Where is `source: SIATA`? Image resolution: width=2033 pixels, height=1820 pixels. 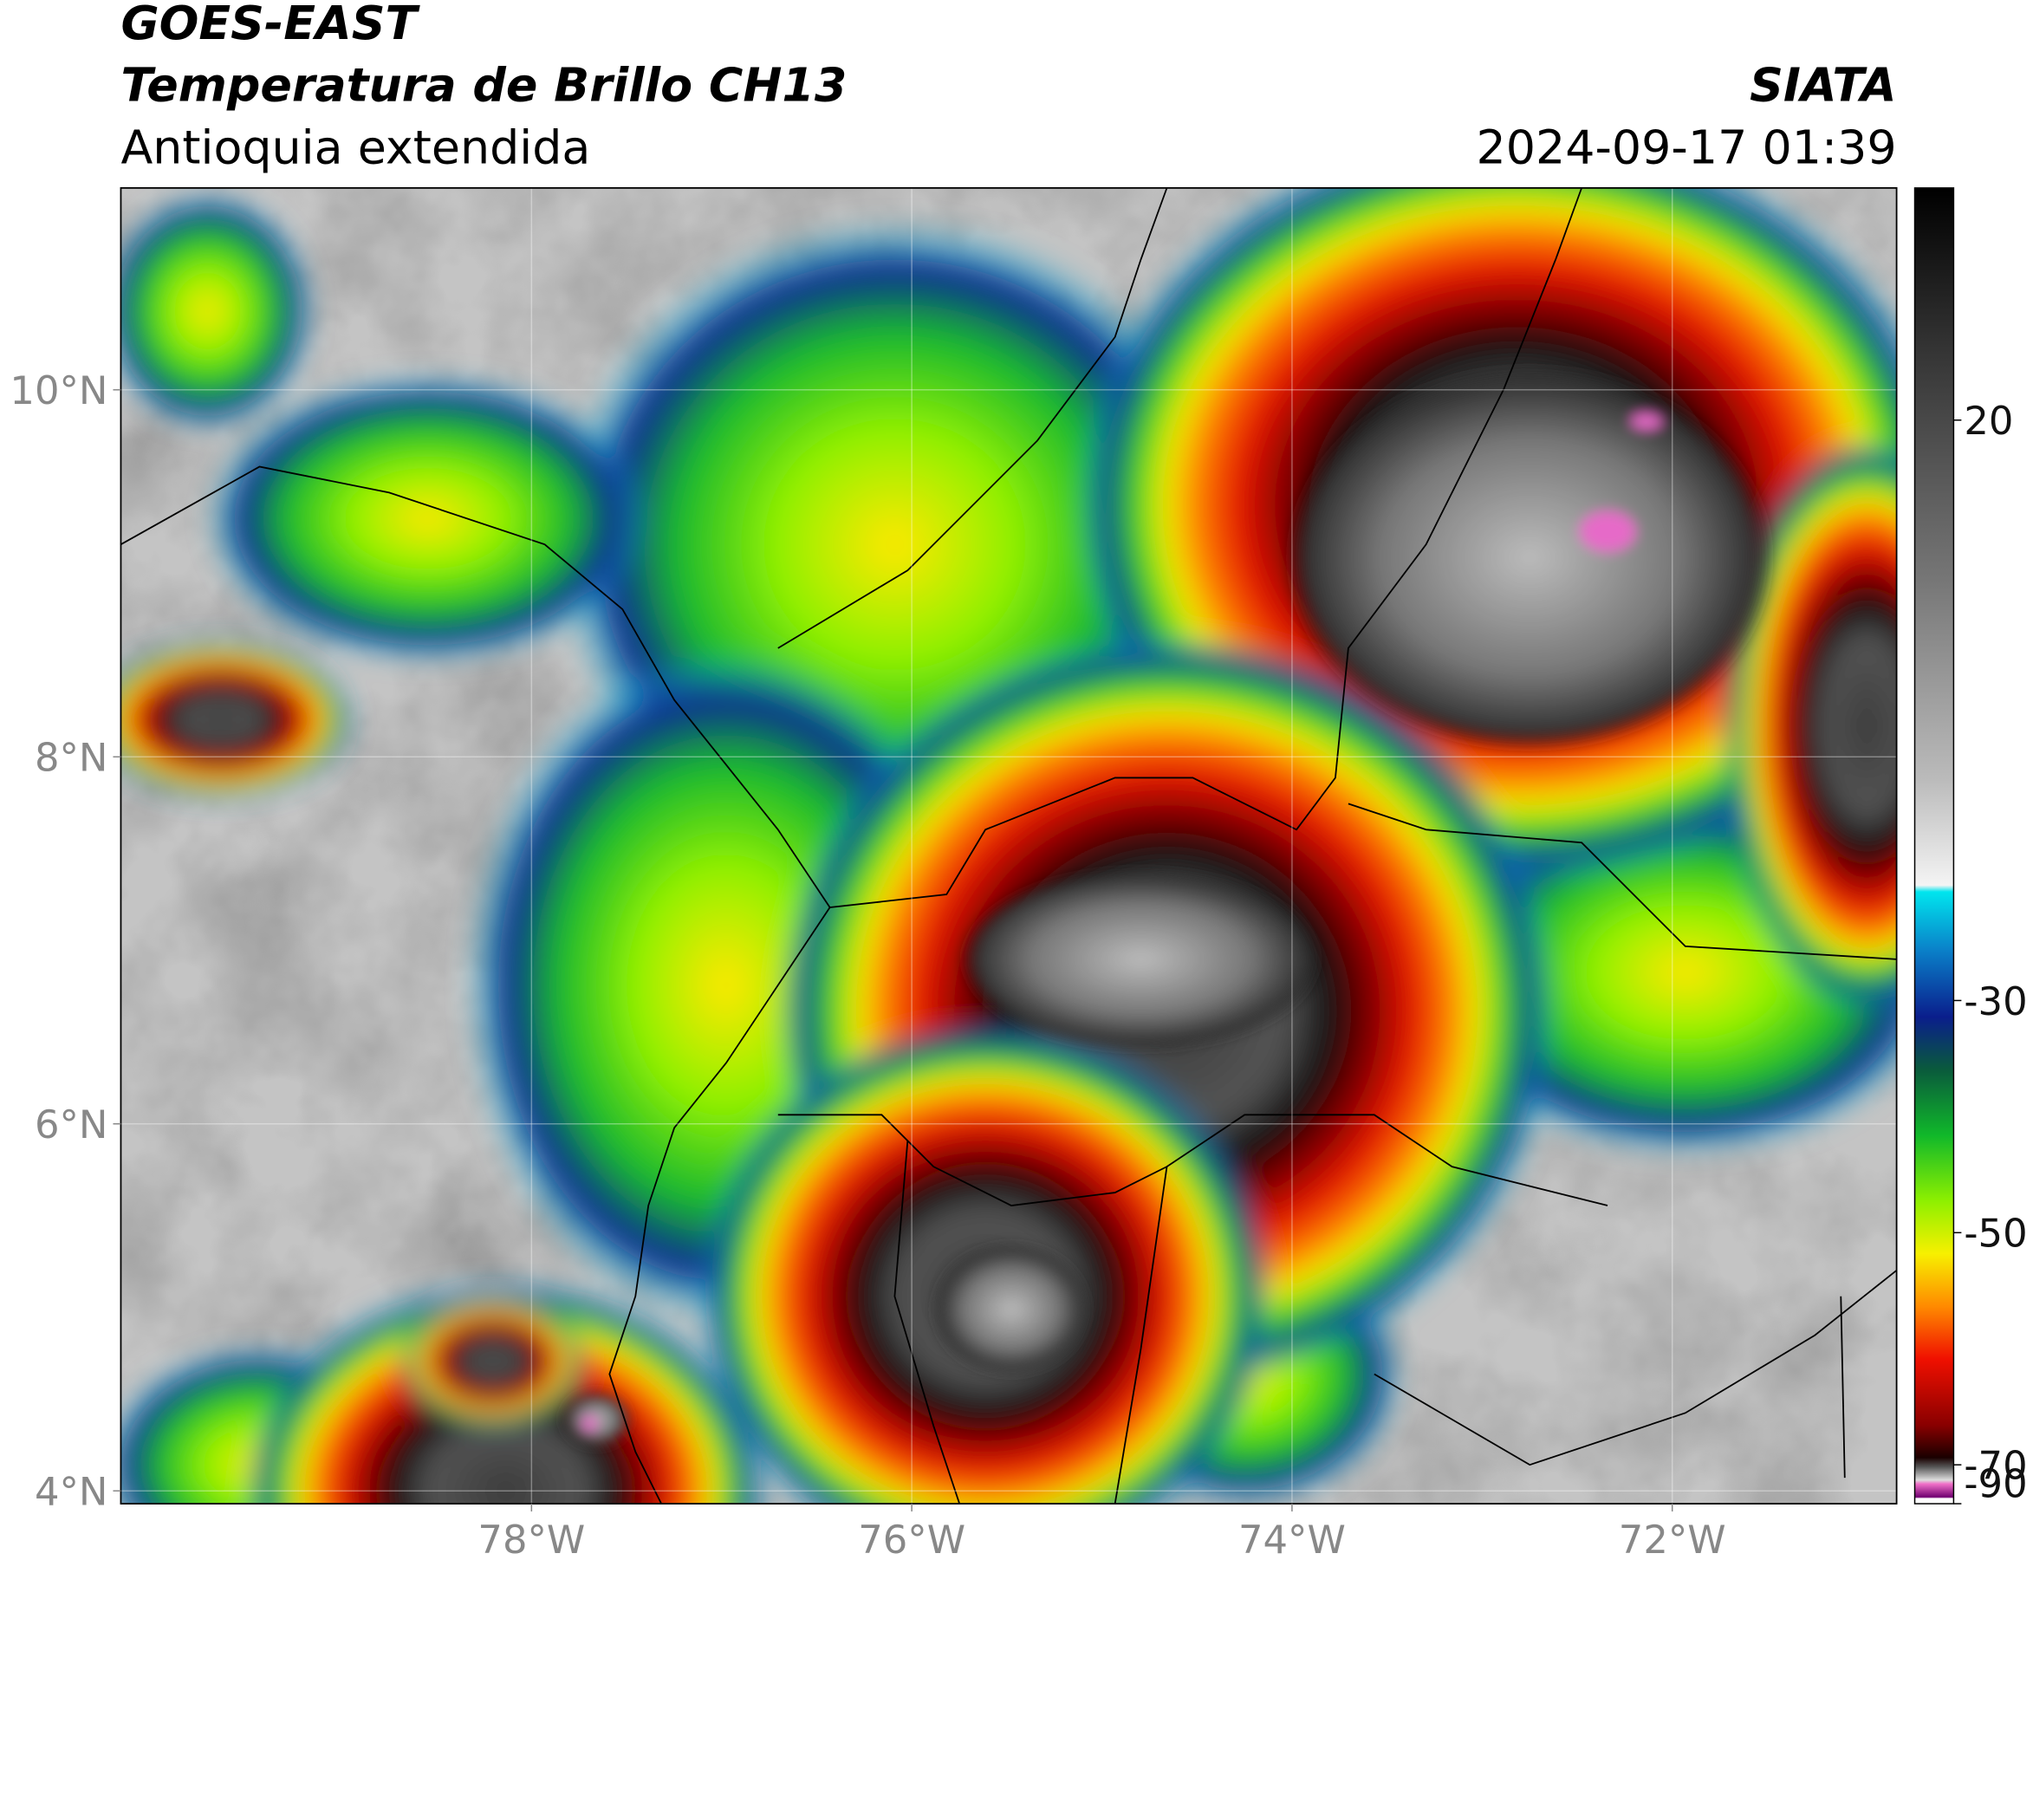
source: SIATA is located at coordinates (1824, 85).